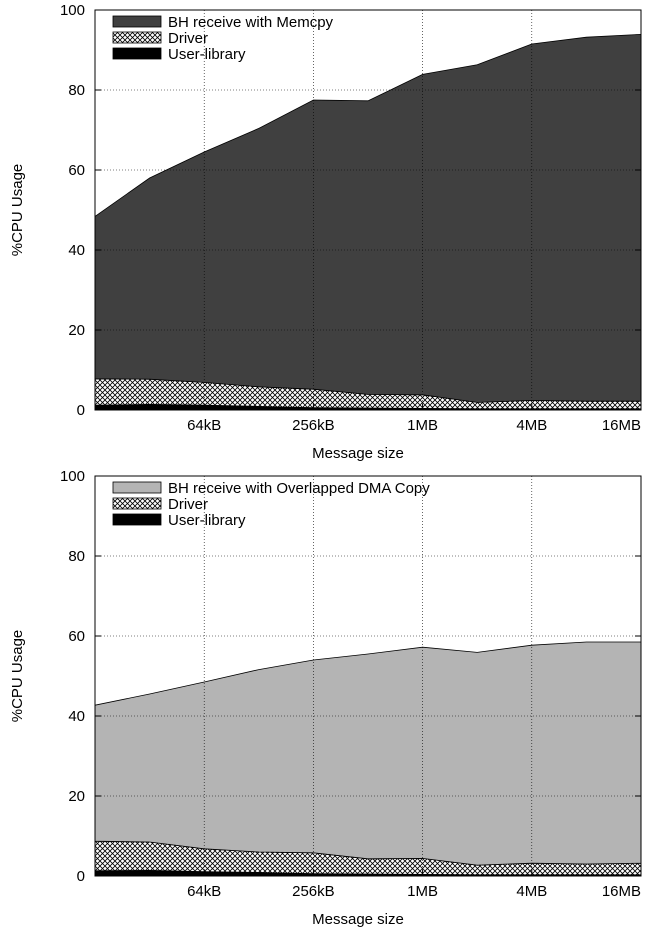 Image resolution: width=663 pixels, height=931 pixels. Describe the element at coordinates (299, 488) in the screenshot. I see `legend-entry: BH receive with Overlapped DMA Copy` at that location.